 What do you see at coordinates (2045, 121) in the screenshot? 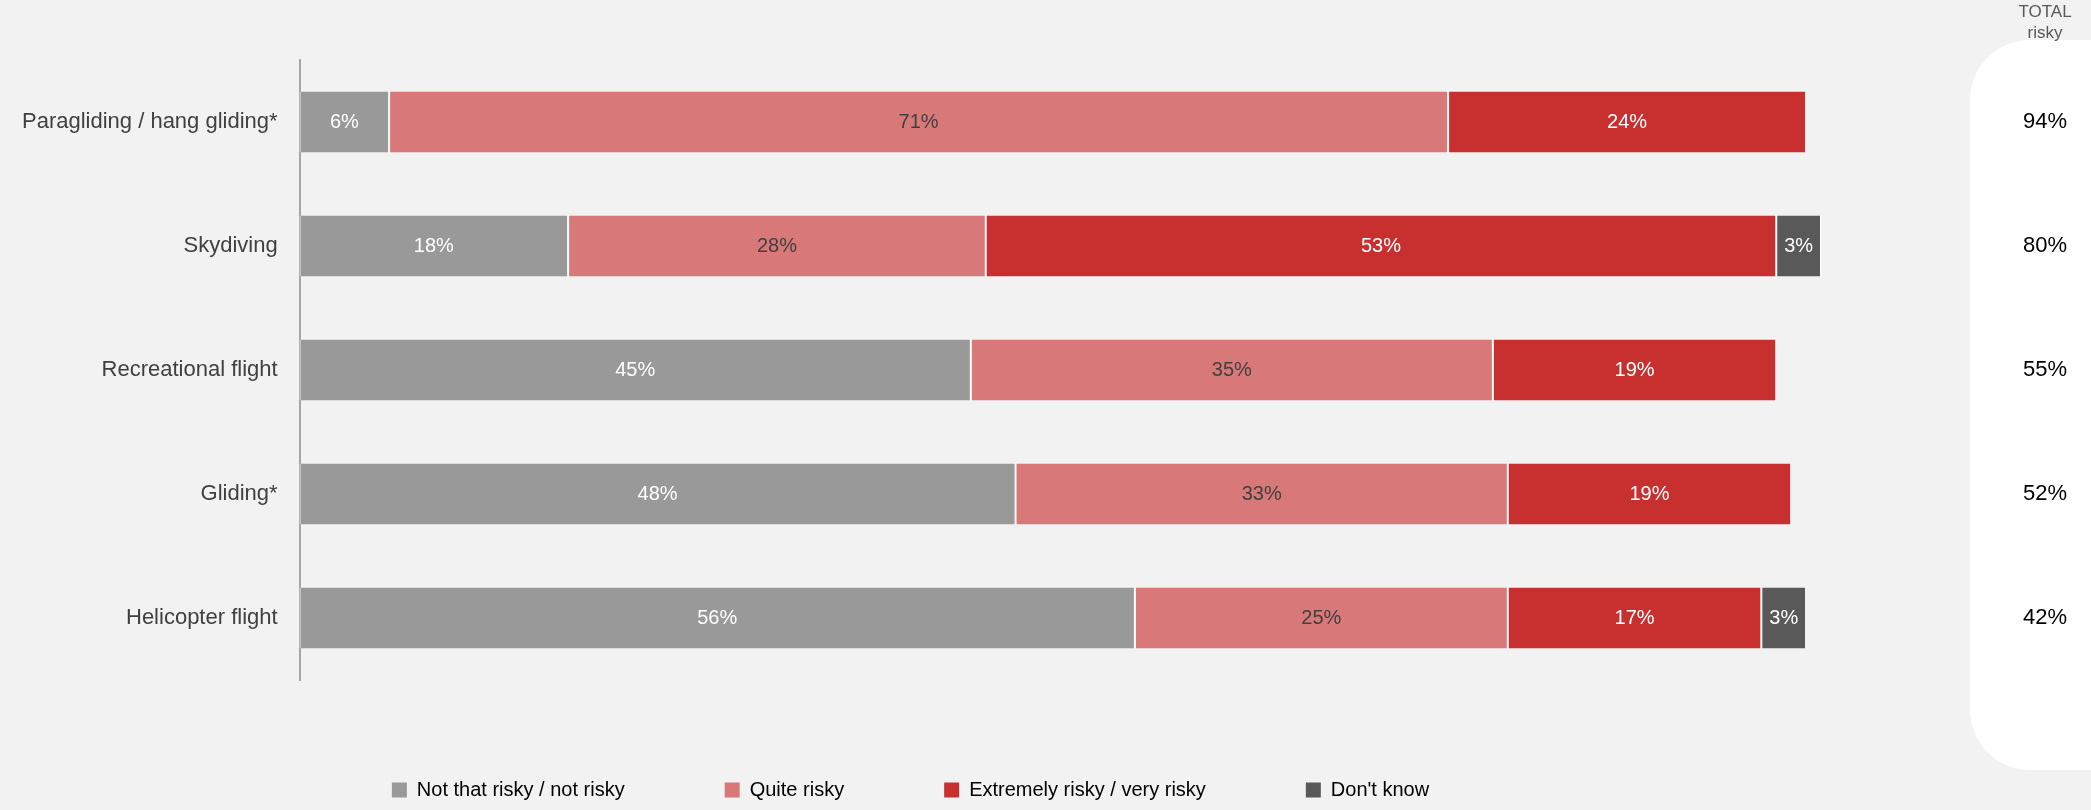
I see `text: 94%` at bounding box center [2045, 121].